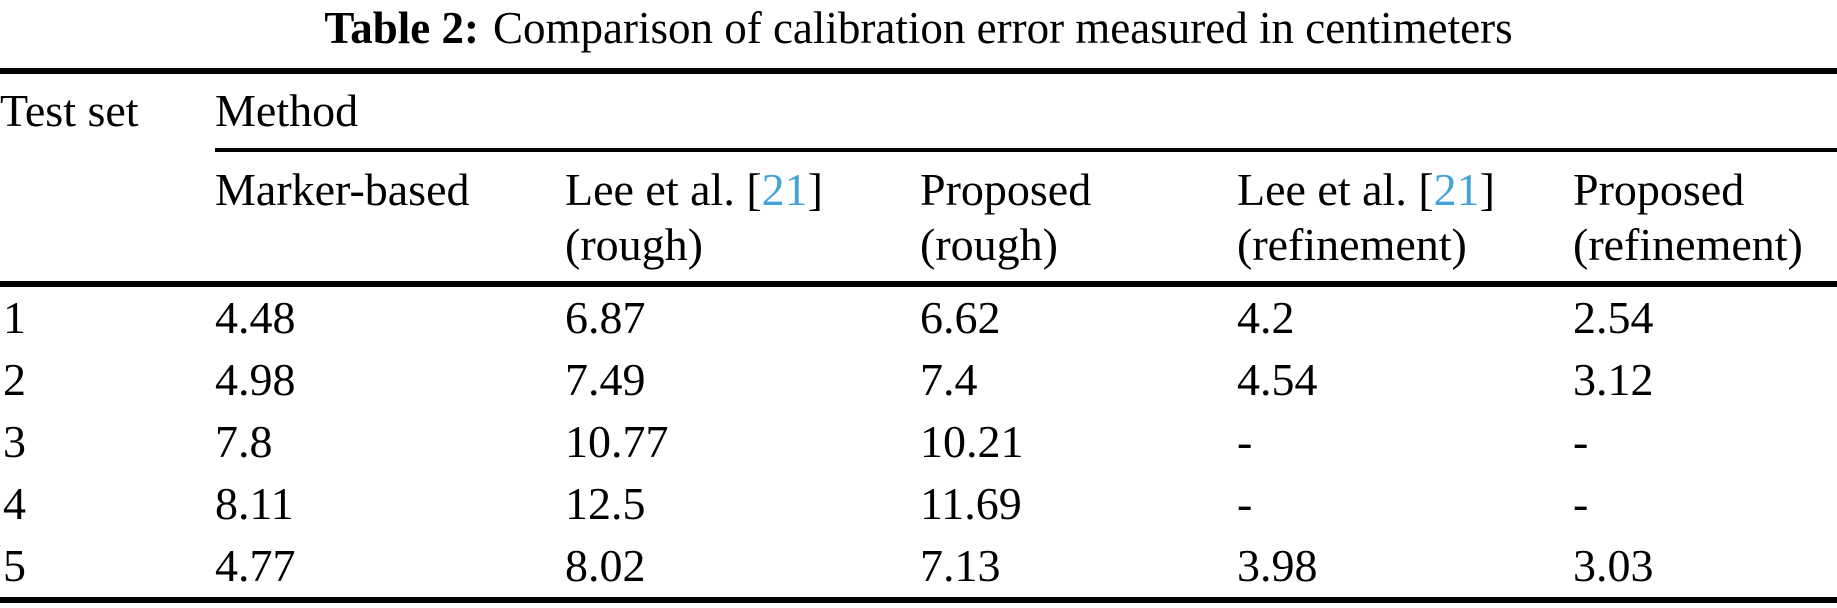 The image size is (1837, 608). What do you see at coordinates (918, 380) in the screenshot?
I see `table-row: 2 4.98 7.49 7.4 4.54 3.12` at bounding box center [918, 380].